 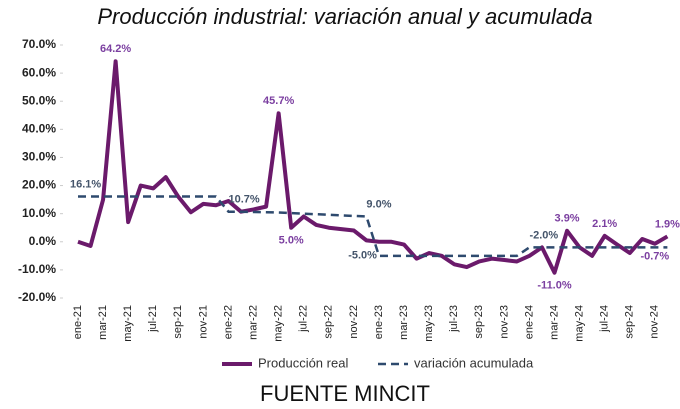 What do you see at coordinates (228, 322) in the screenshot?
I see `x-tick-label: ene-22` at bounding box center [228, 322].